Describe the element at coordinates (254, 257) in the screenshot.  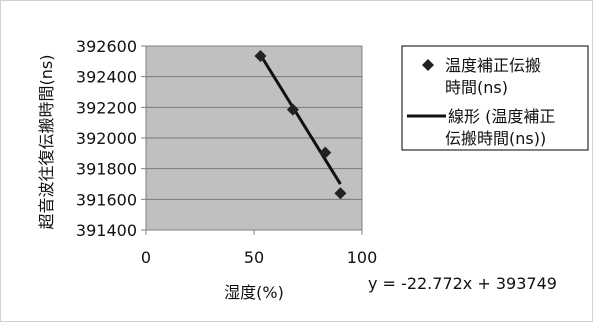
I see `x-tick-label: 50` at that location.